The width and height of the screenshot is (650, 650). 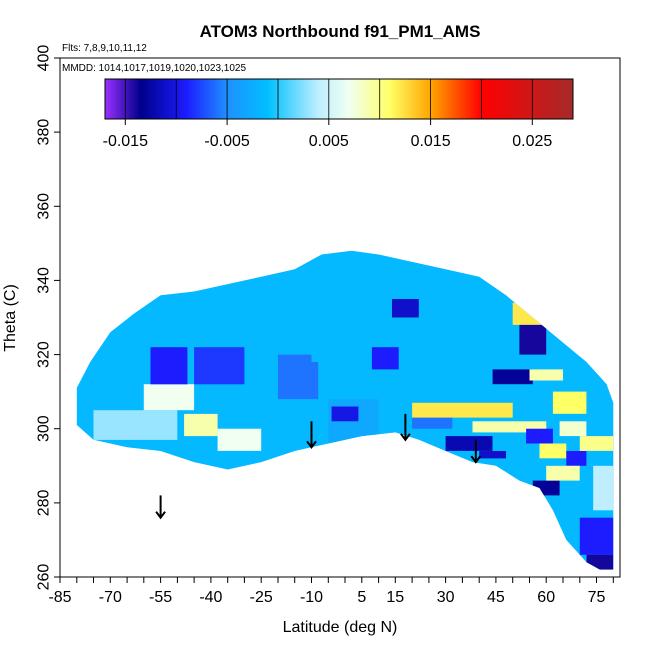 I want to click on x-tick-label: 15, so click(x=395, y=597).